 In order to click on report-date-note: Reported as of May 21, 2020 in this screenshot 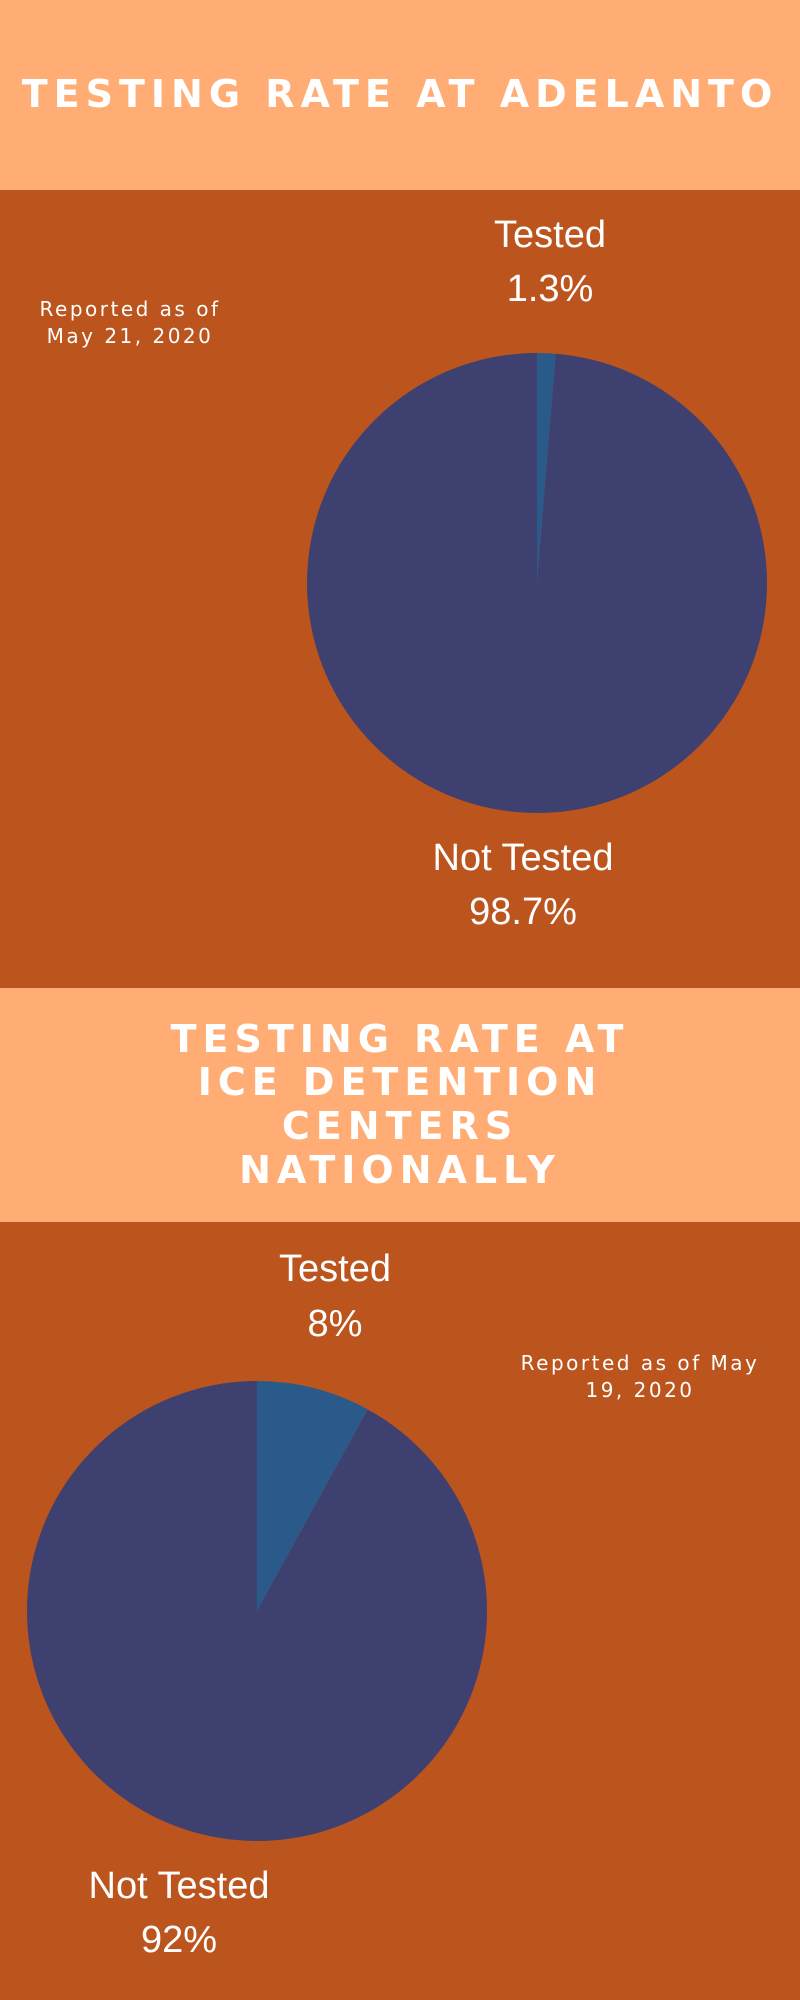, I will do `click(130, 322)`.